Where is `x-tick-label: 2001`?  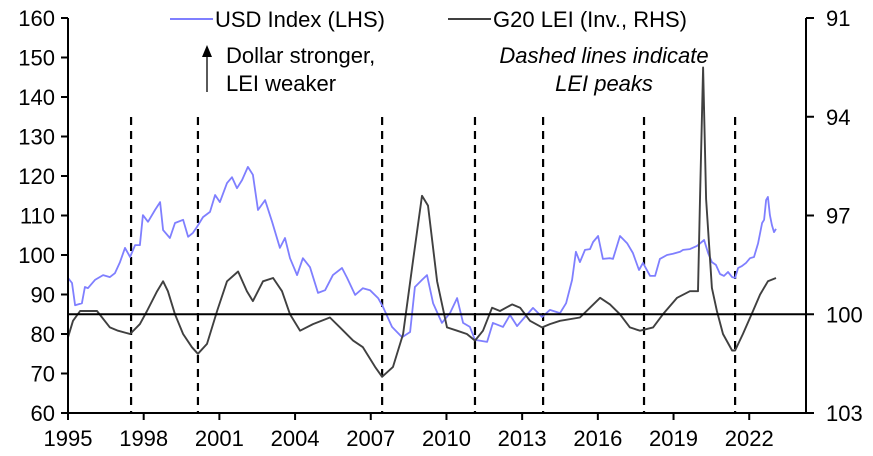
x-tick-label: 2001 is located at coordinates (219, 438).